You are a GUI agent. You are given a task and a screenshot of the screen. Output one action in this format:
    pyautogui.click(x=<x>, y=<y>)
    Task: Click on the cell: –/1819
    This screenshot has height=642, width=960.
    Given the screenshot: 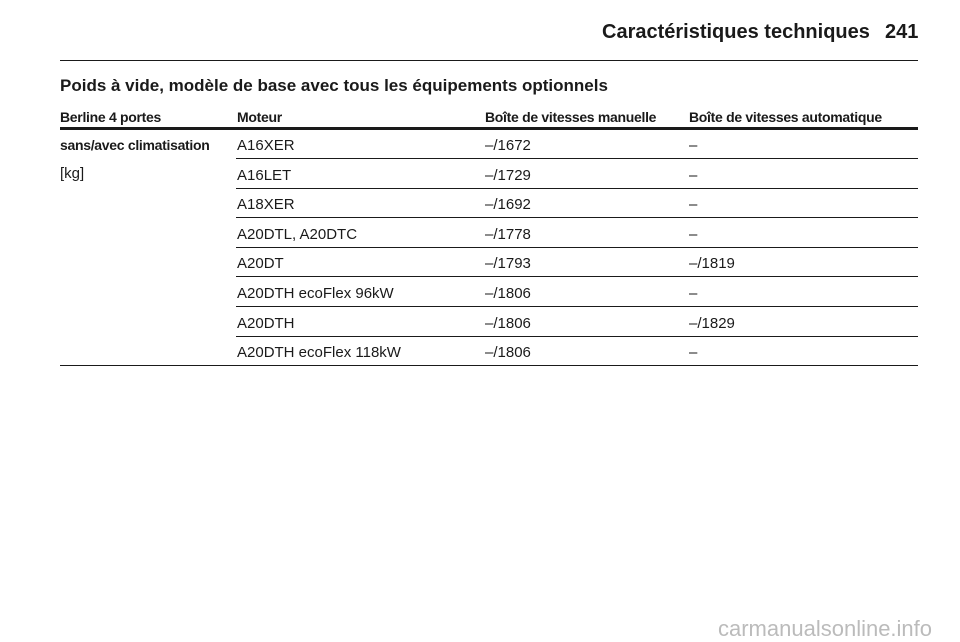 What is the action you would take?
    pyautogui.click(x=712, y=264)
    